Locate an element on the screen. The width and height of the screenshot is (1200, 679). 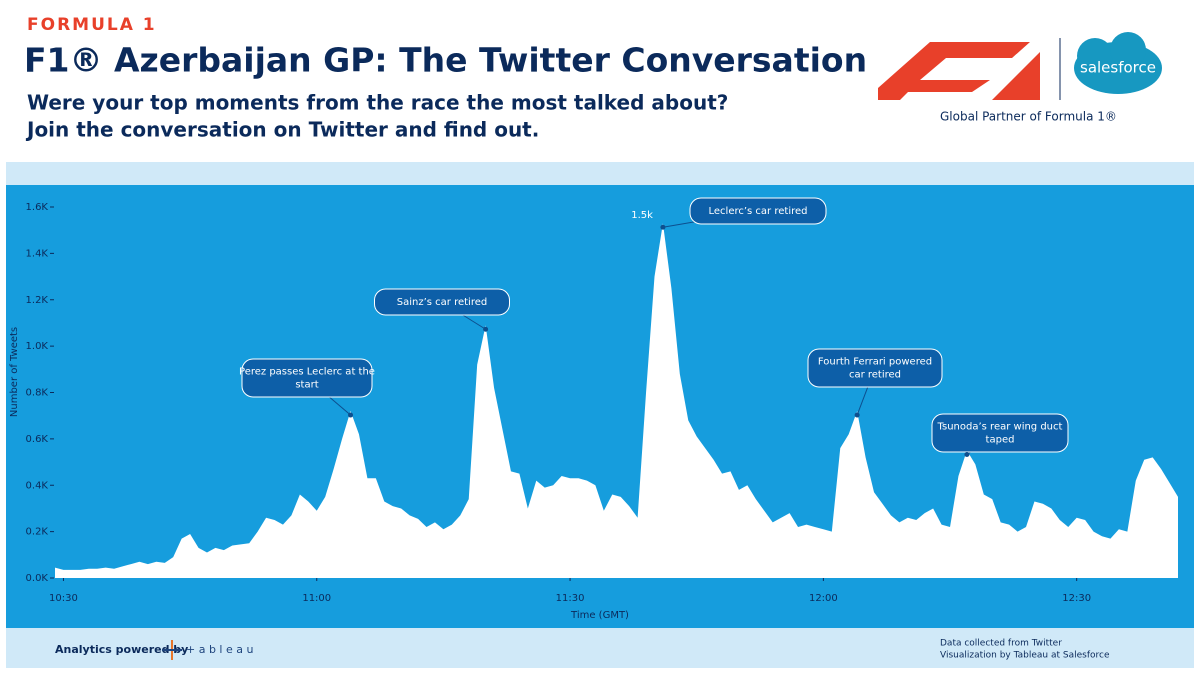
y-tick-label: 1.6K is located at coordinates (37, 207).